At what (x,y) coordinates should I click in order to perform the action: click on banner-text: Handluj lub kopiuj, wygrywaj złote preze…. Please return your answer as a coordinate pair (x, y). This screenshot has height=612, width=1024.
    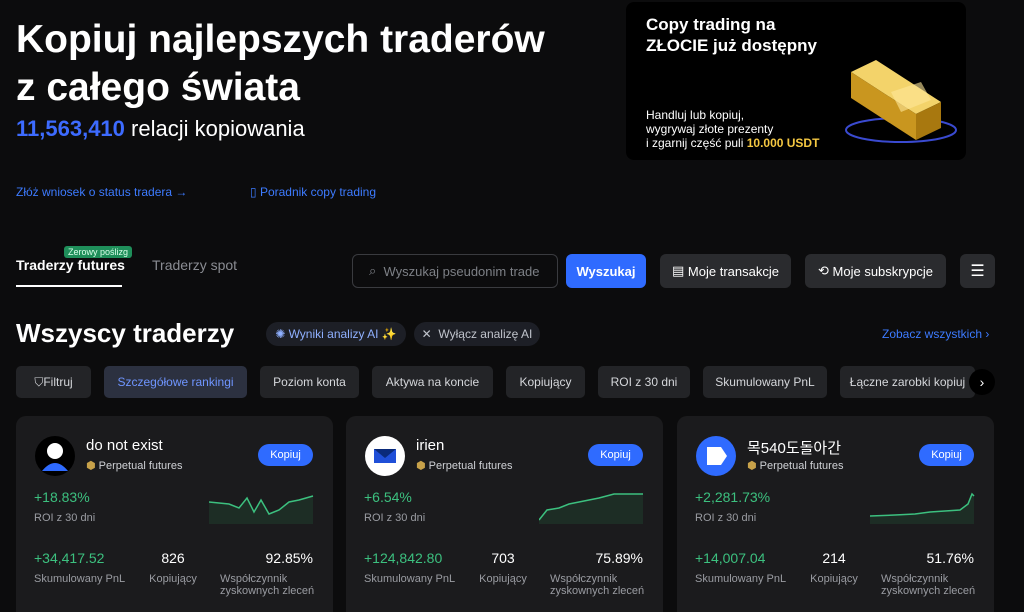
    Looking at the image, I should click on (732, 129).